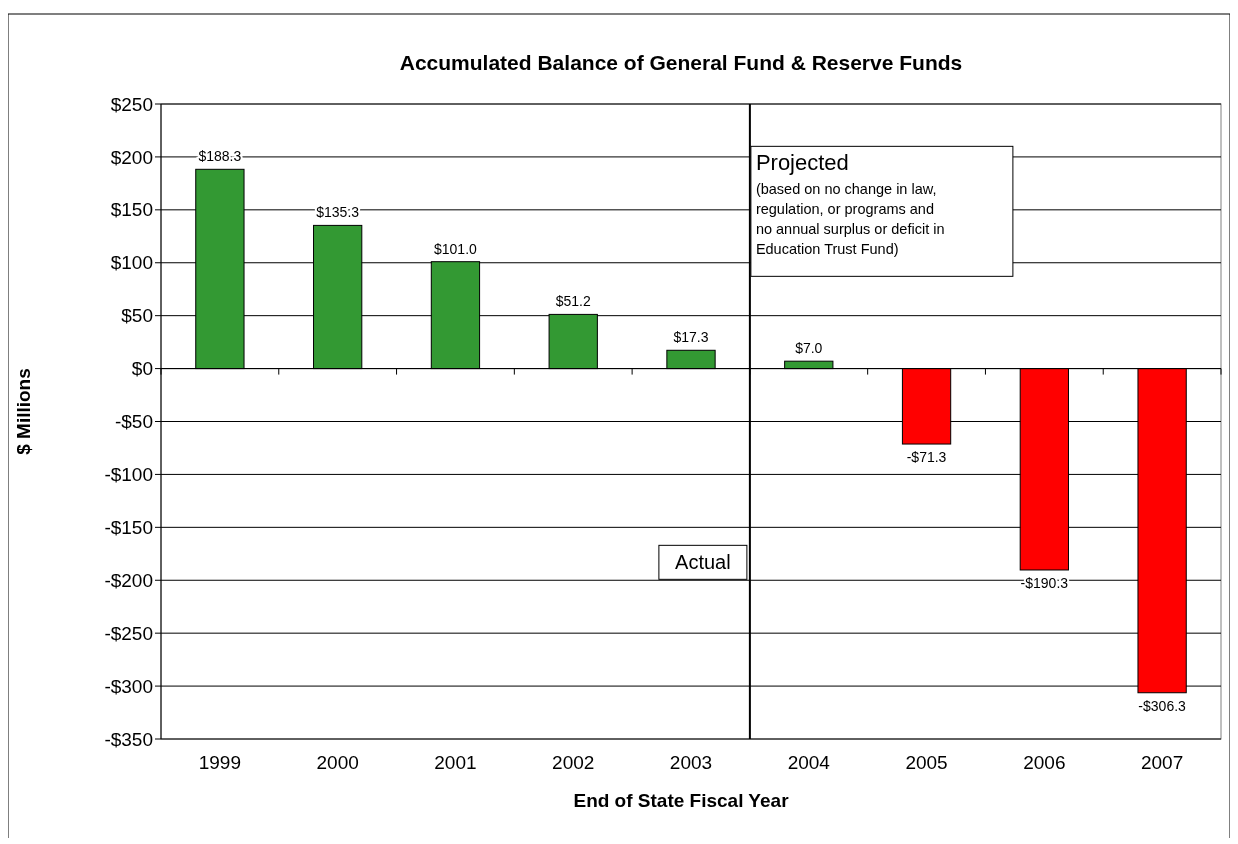  I want to click on x-tick-label: 2000, so click(337, 762).